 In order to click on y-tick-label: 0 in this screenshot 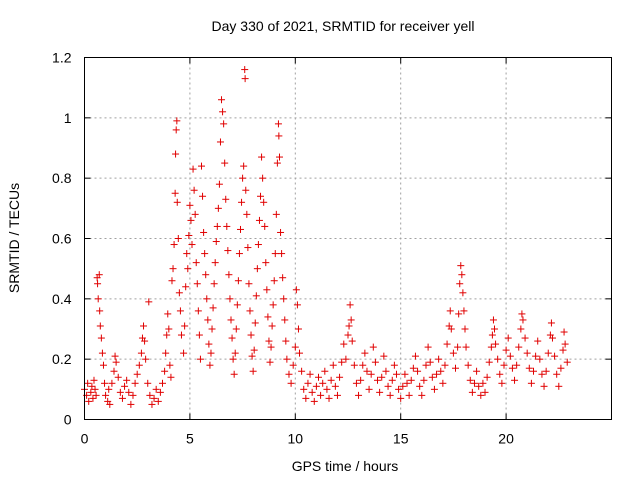, I will do `click(68, 420)`.